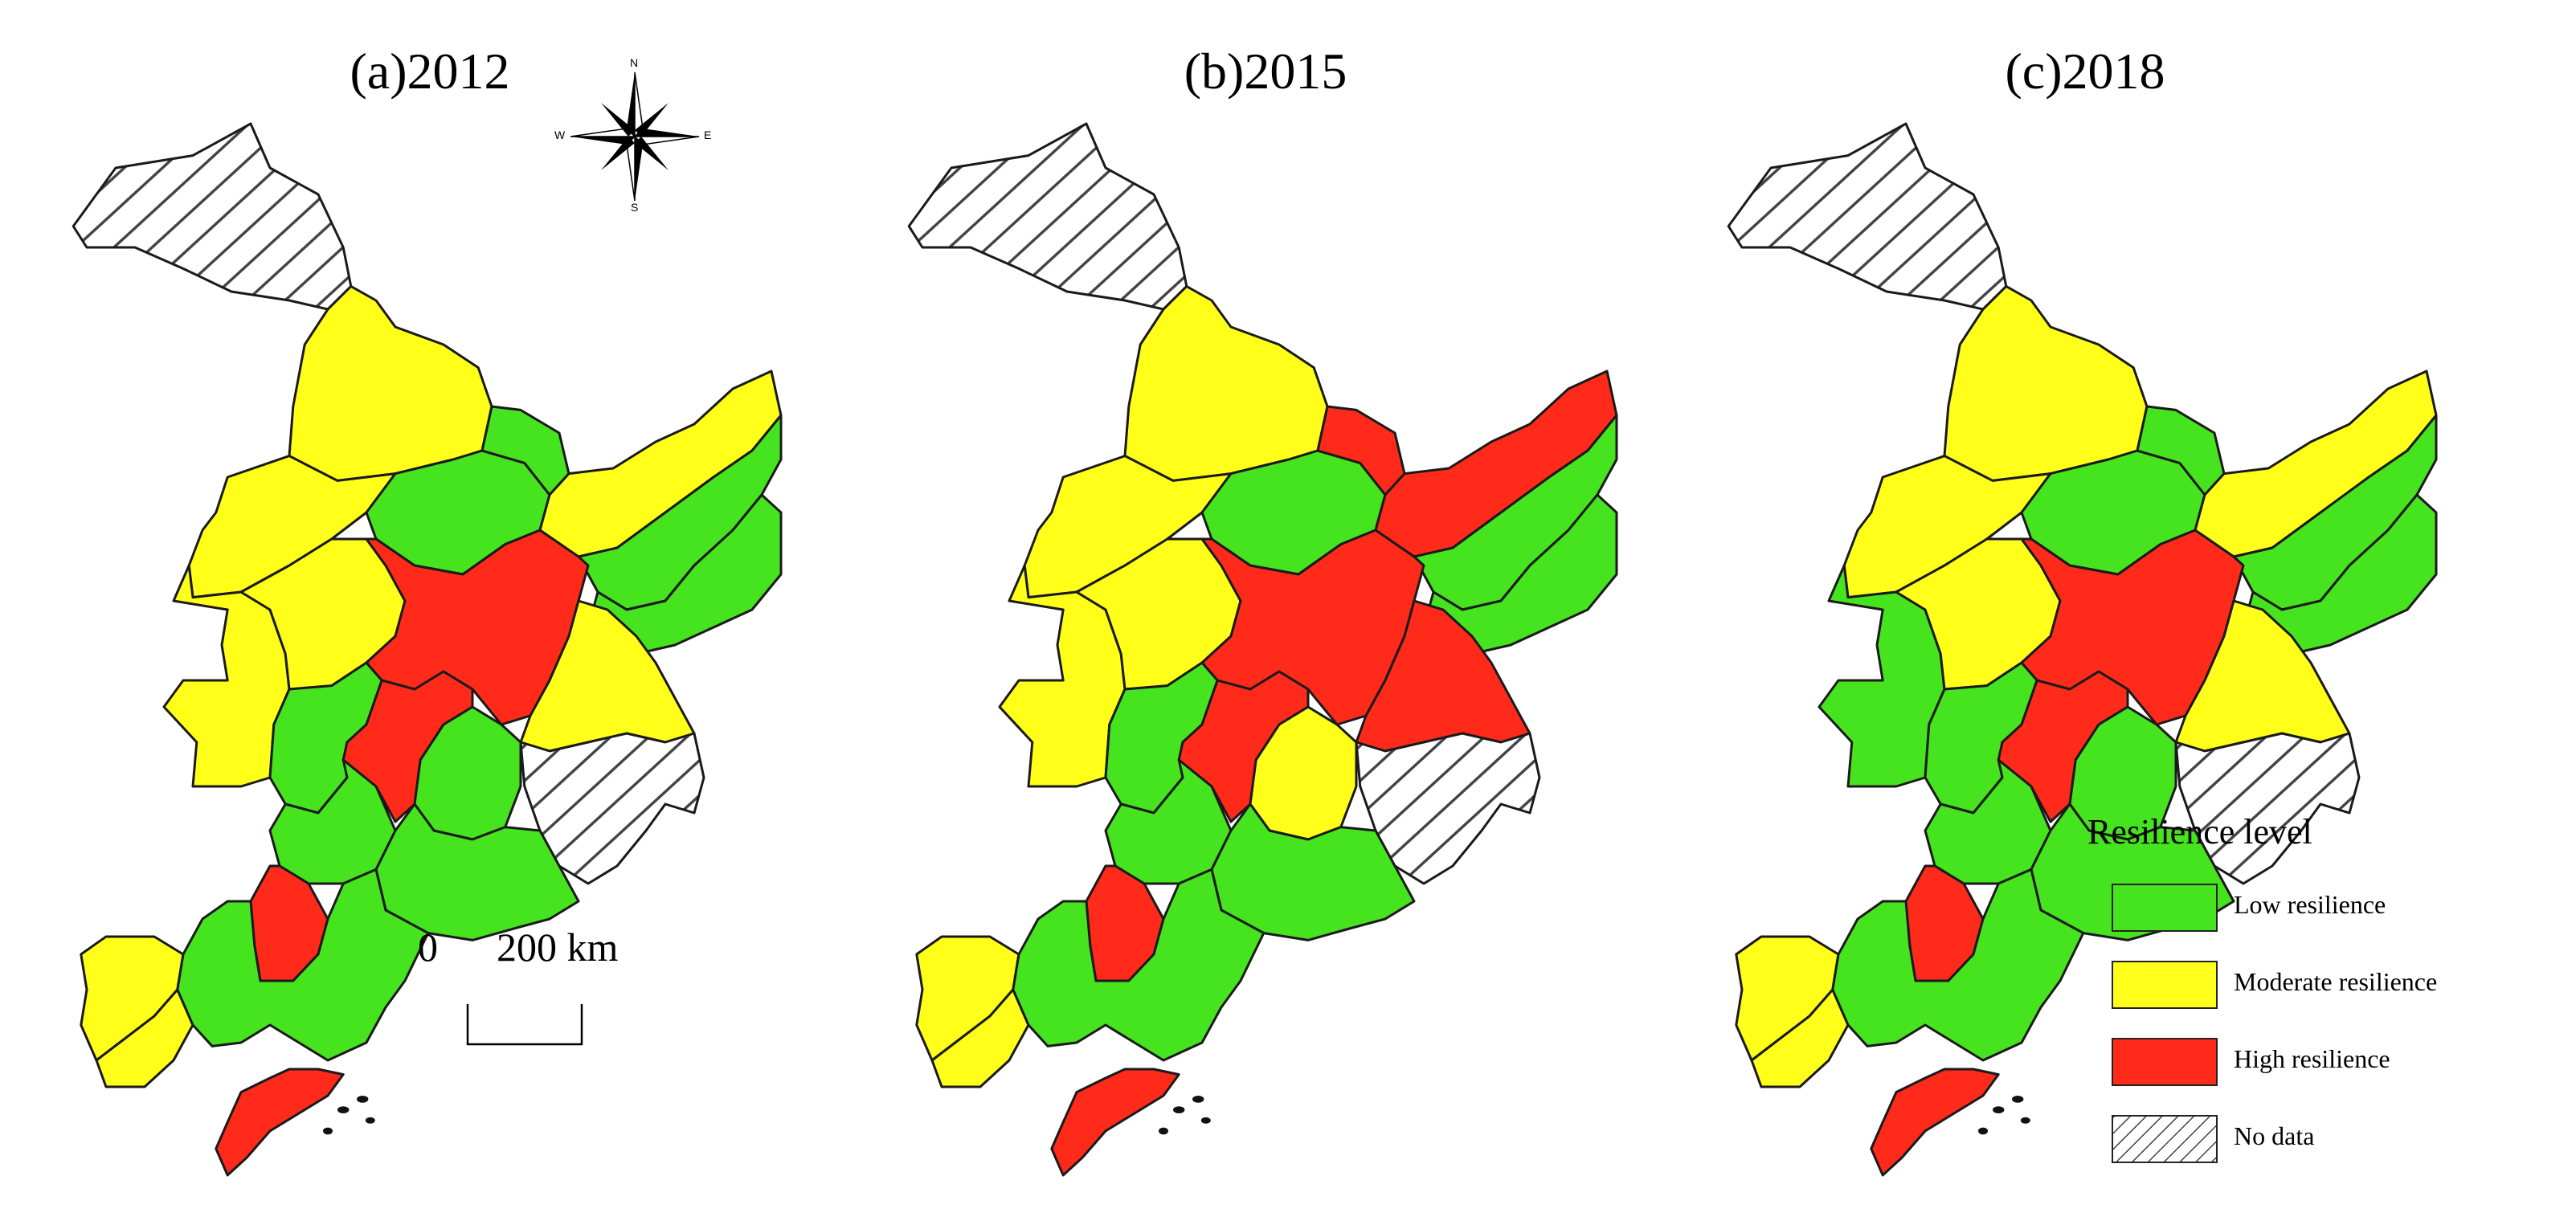 The width and height of the screenshot is (2576, 1225). Describe the element at coordinates (2199, 832) in the screenshot. I see `legend-title: Resilience level` at that location.